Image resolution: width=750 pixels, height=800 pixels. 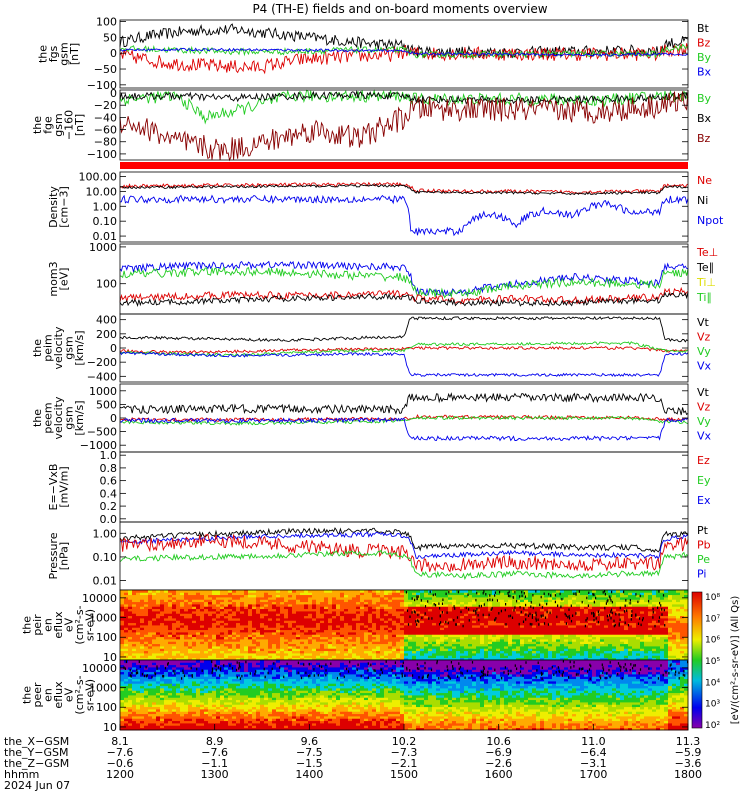 I want to click on y-axis-label: gsm, so click(x=63, y=53).